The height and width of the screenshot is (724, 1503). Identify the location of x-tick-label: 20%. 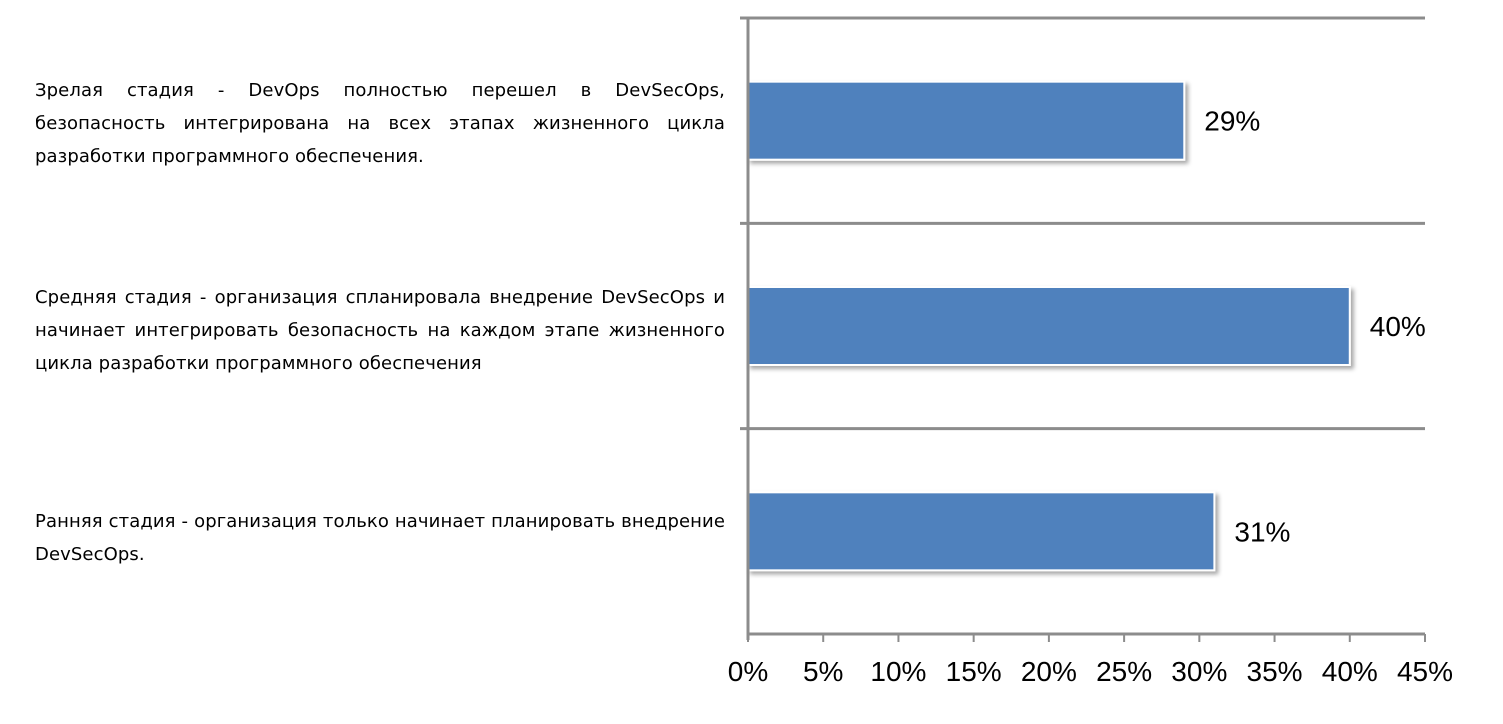
(1049, 671).